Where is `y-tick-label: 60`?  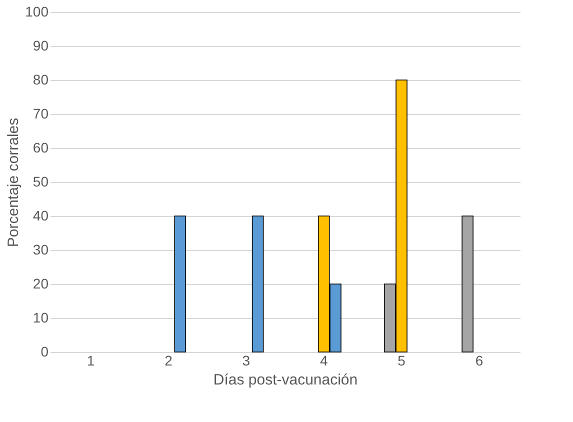 y-tick-label: 60 is located at coordinates (40, 148).